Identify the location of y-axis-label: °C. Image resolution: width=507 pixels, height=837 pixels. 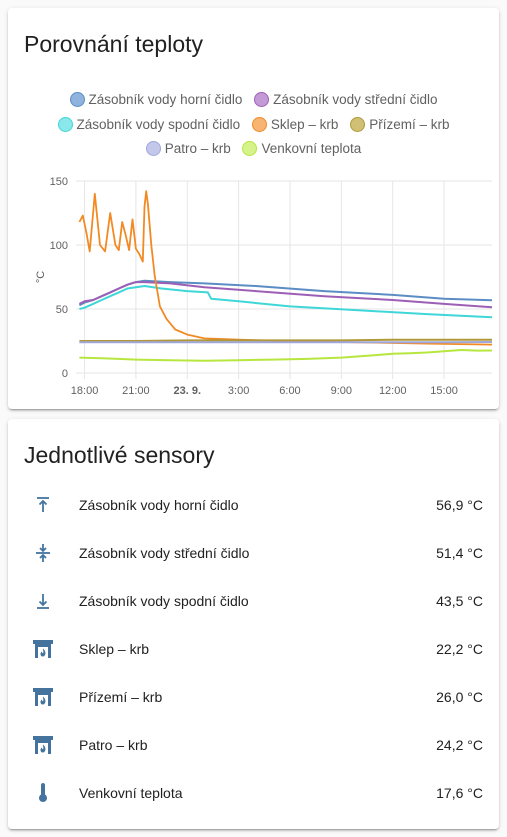
(41, 277).